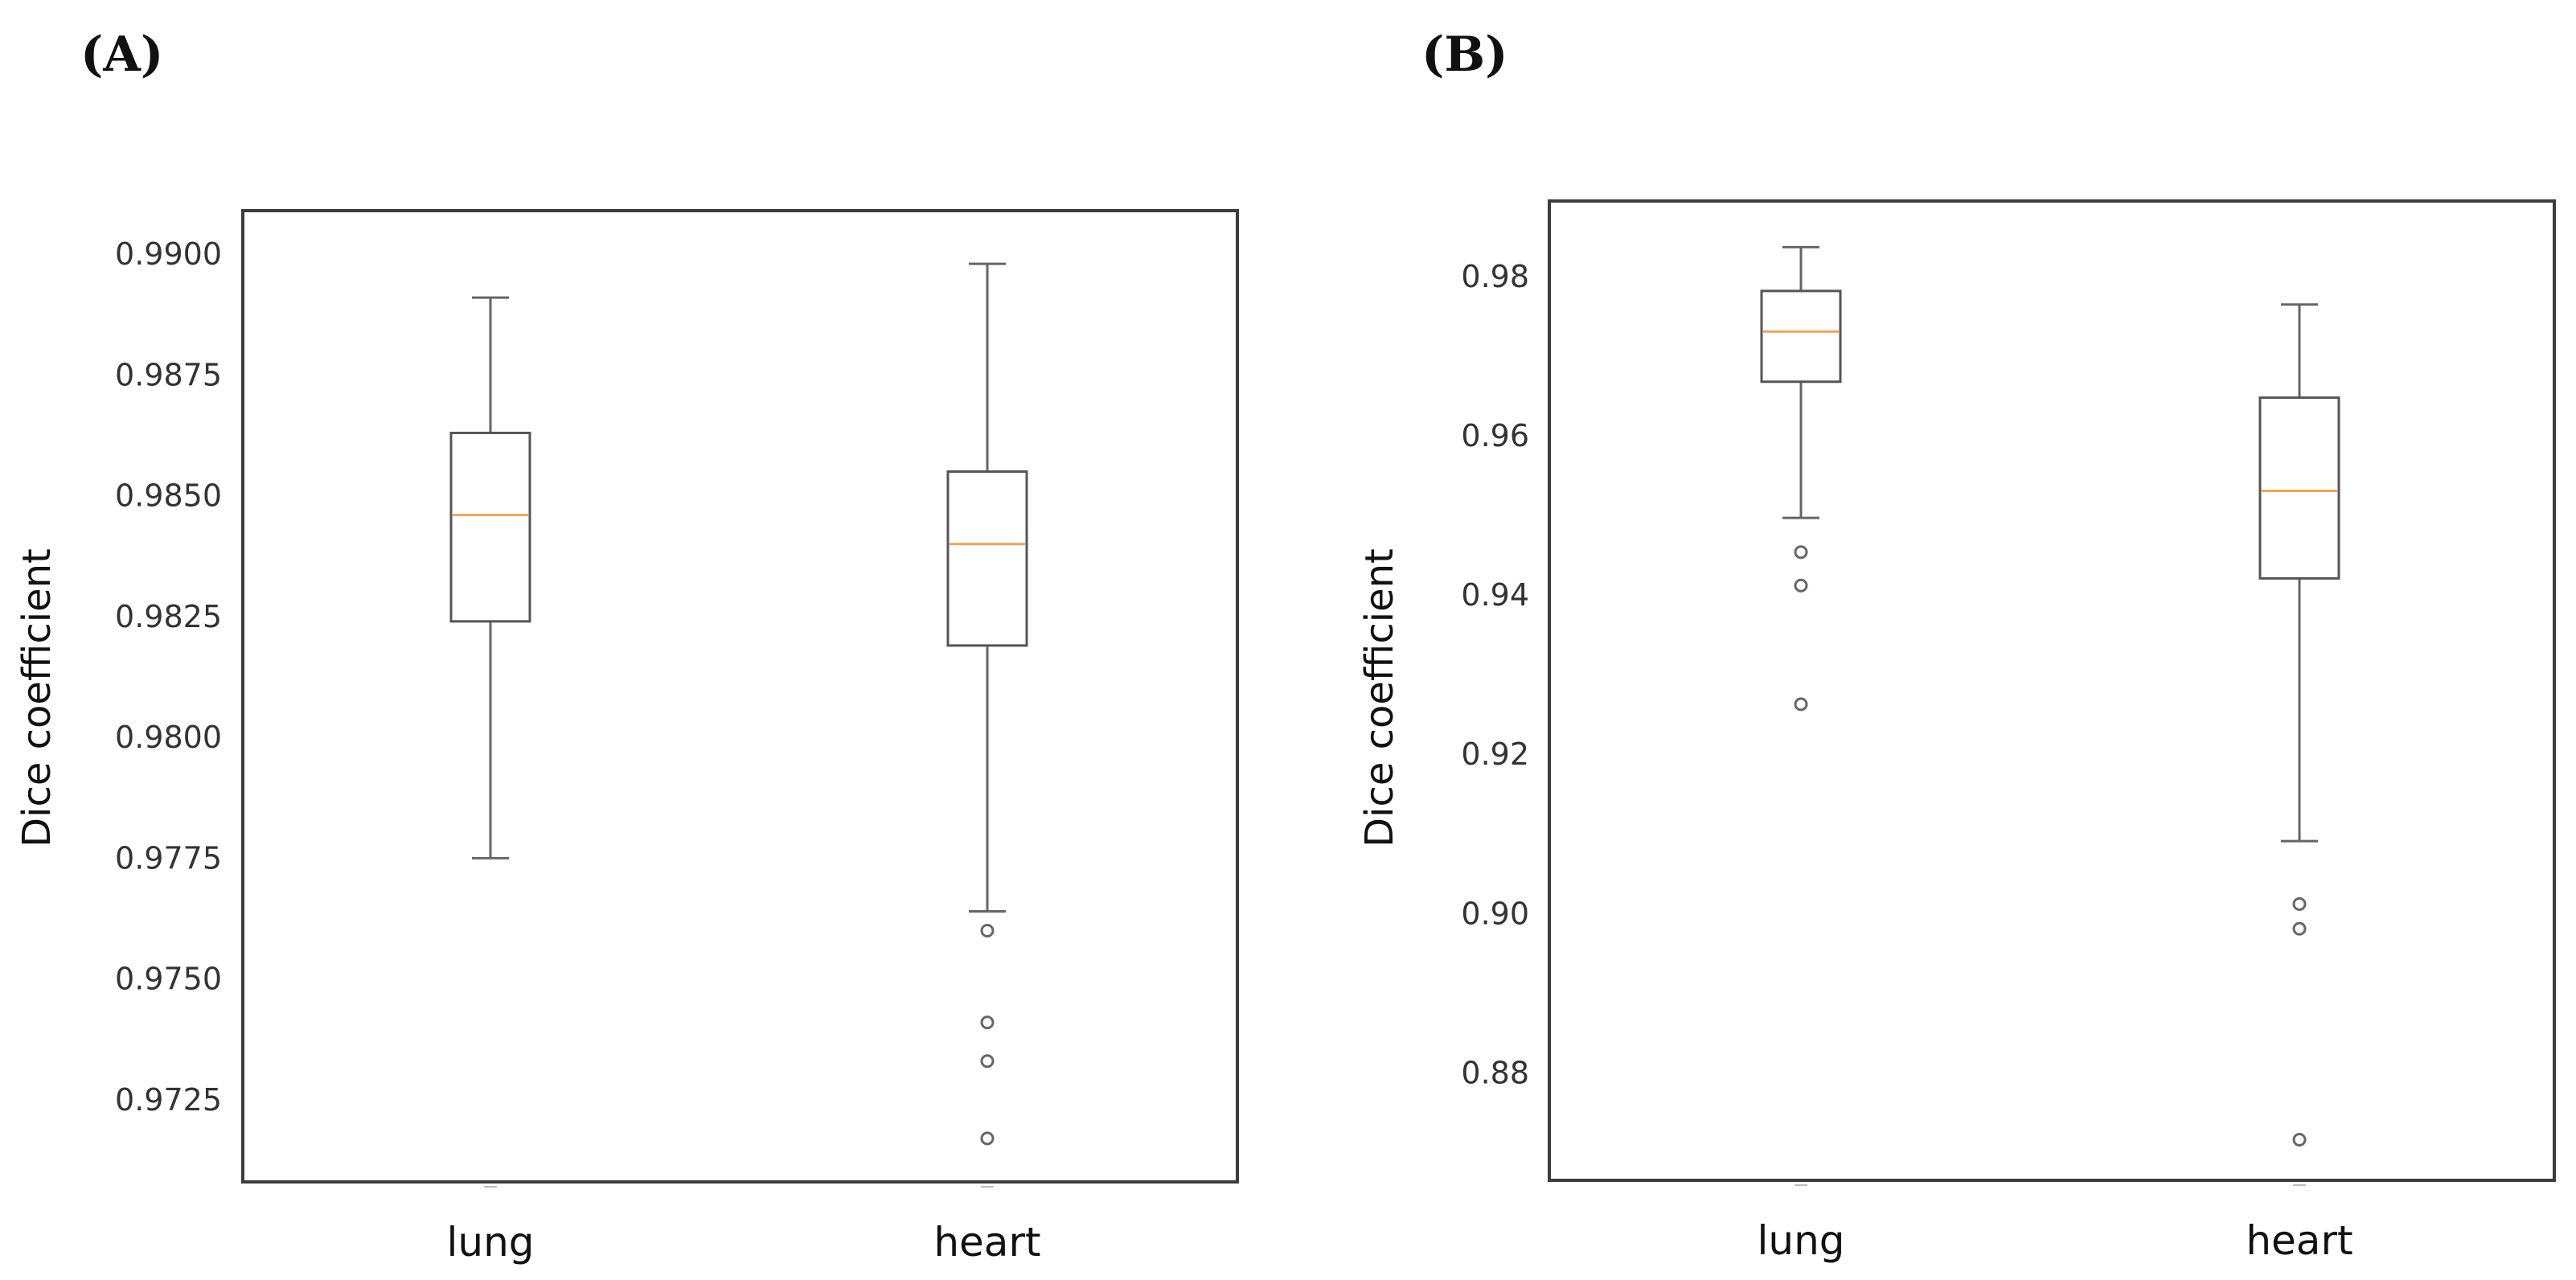 Image resolution: width=2576 pixels, height=1280 pixels. Describe the element at coordinates (168, 979) in the screenshot. I see `panel-a-ytick-label: 0.9750` at that location.